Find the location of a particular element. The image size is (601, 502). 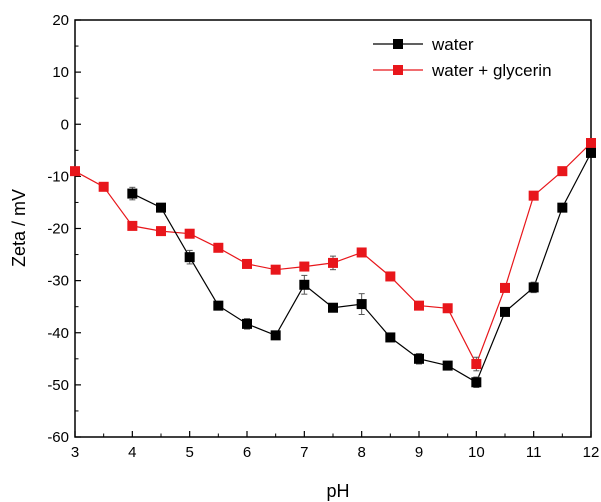

legend-label: water + glycerin is located at coordinates (491, 70).